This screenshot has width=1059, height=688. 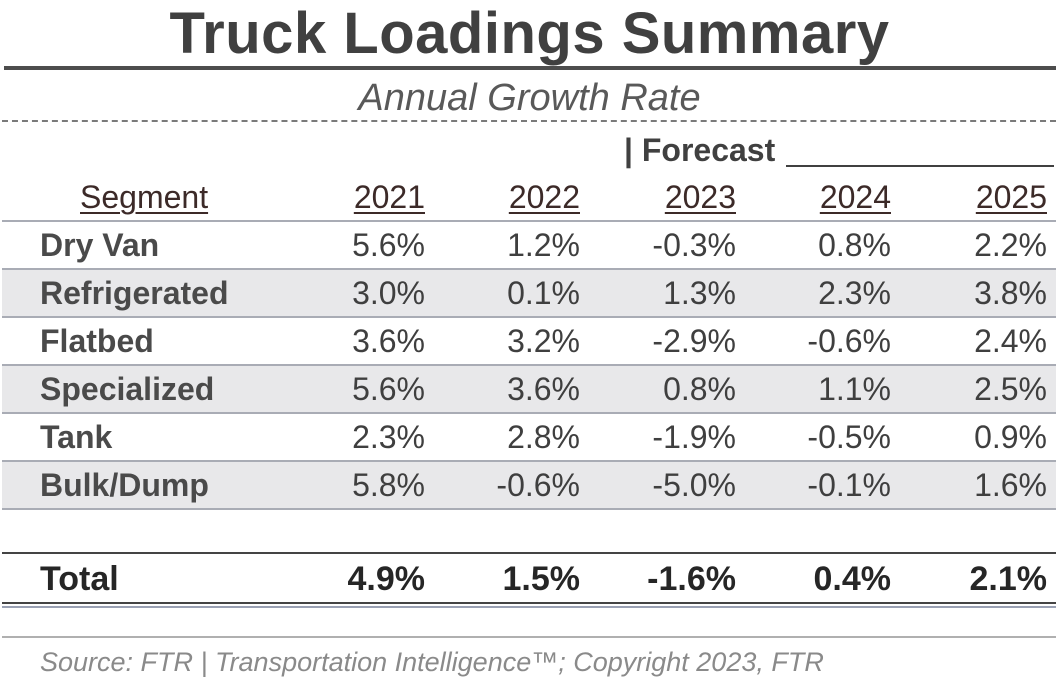 I want to click on total-value: 4.9%, so click(x=386, y=579).